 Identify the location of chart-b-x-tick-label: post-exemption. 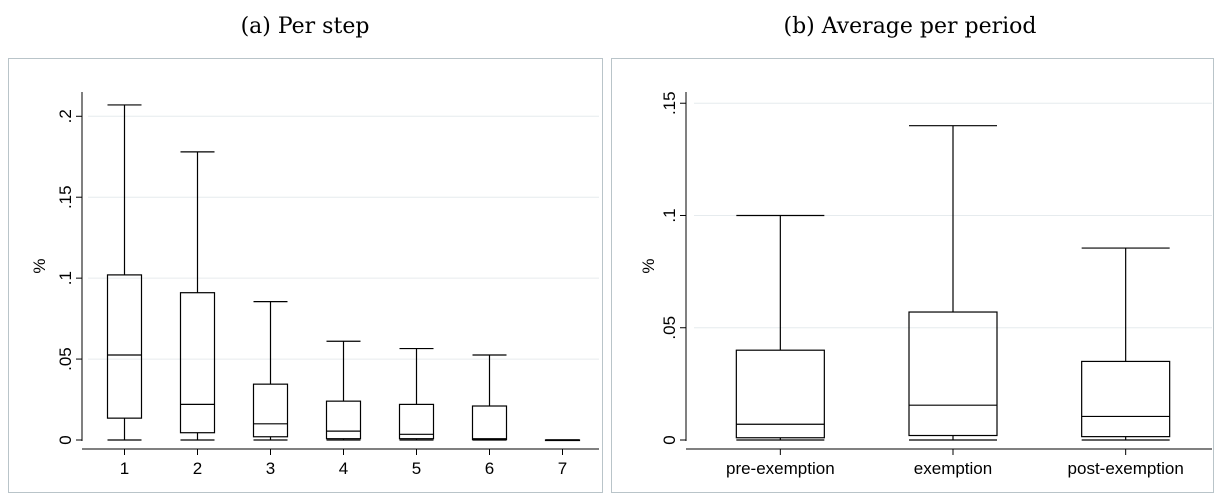
(1126, 468).